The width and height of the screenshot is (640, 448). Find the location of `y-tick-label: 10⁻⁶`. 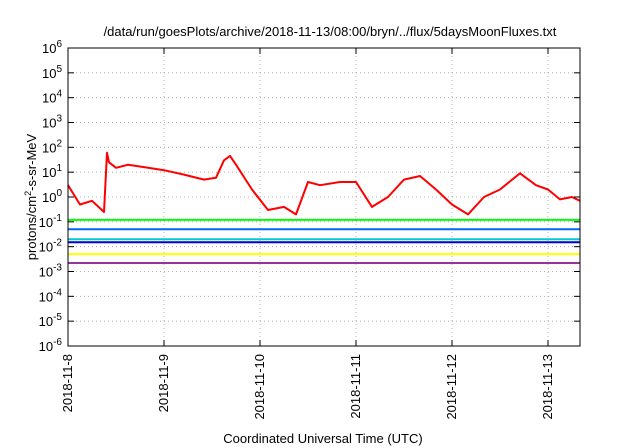

y-tick-label: 10⁻⁶ is located at coordinates (51, 345).